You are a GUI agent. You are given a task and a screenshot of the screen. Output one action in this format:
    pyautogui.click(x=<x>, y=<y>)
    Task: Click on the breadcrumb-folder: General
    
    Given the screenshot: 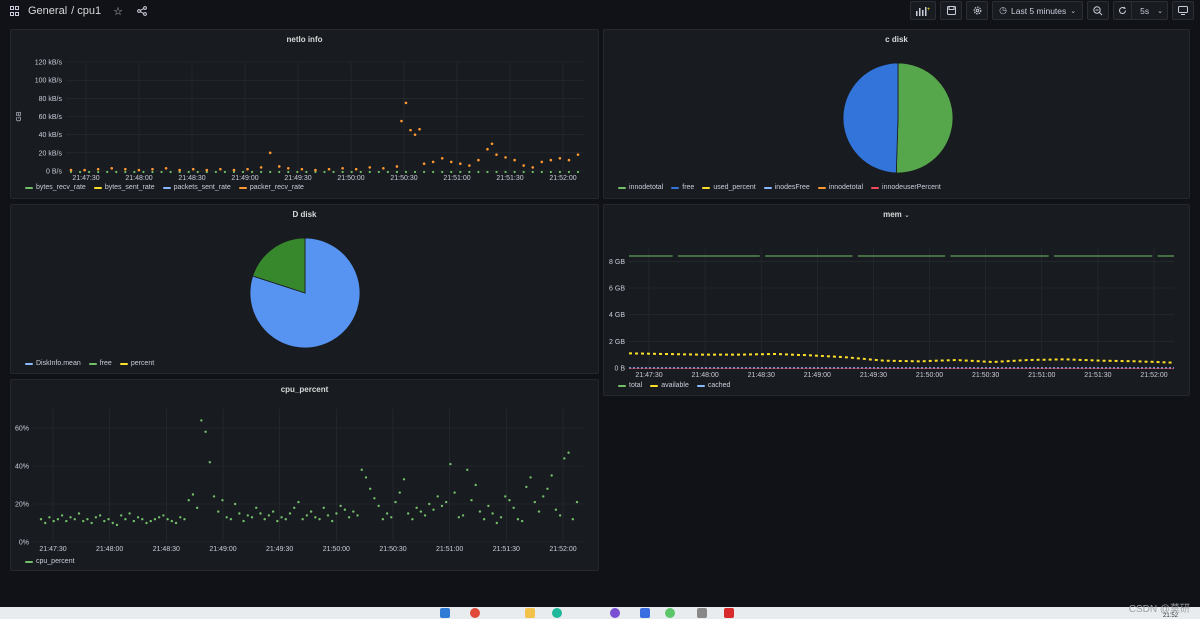 What is the action you would take?
    pyautogui.click(x=48, y=11)
    